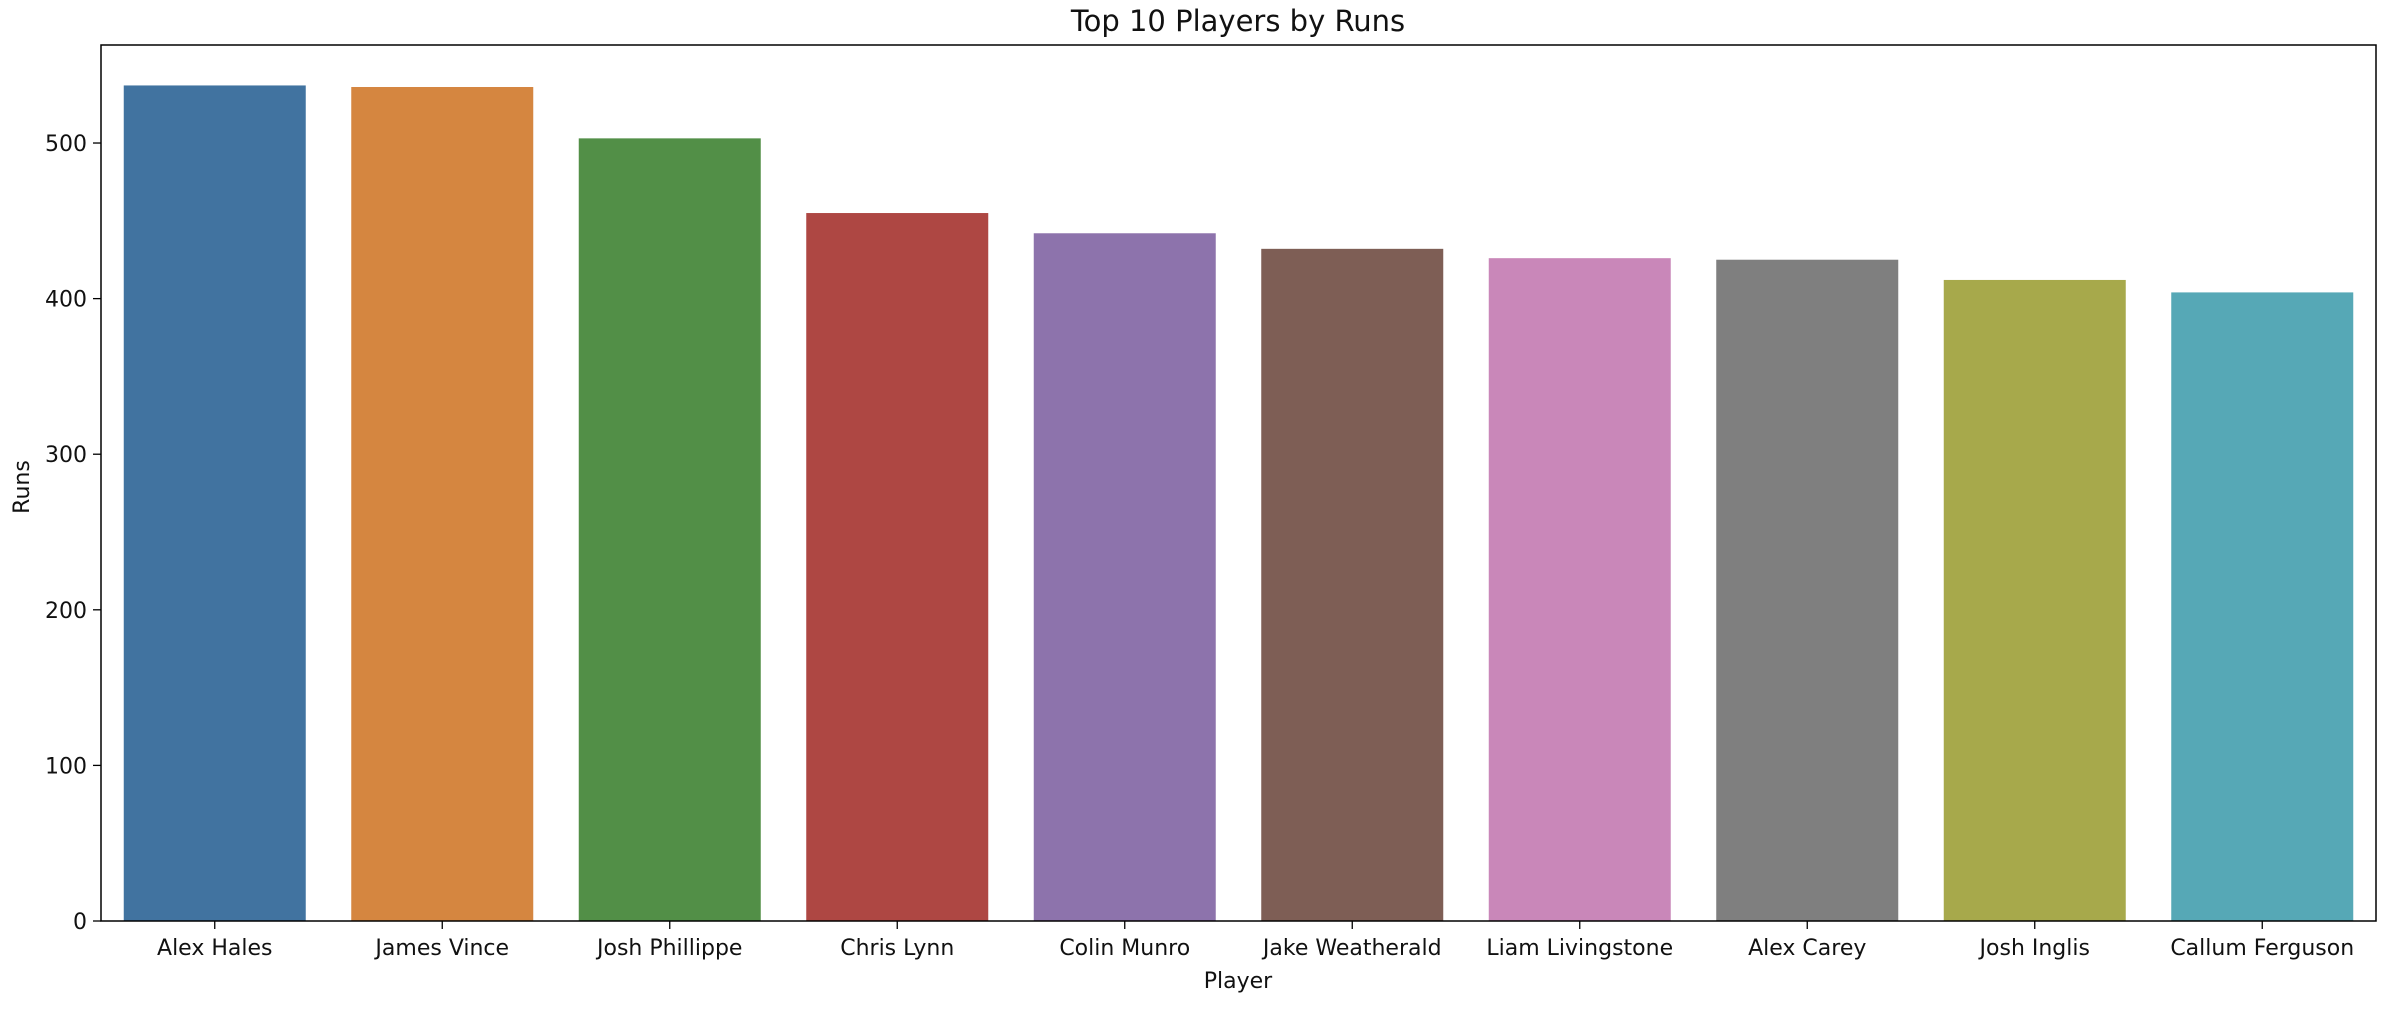 This screenshot has height=1010, width=2396. Describe the element at coordinates (66, 455) in the screenshot. I see `y-tick-label-3: 300` at that location.